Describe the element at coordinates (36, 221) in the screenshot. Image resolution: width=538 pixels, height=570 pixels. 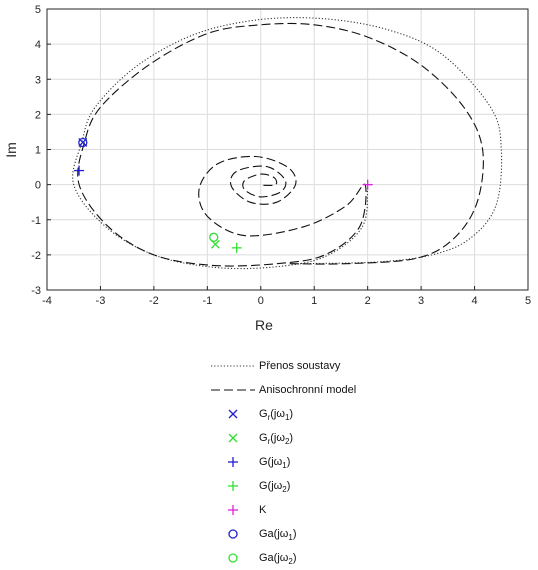
I see `y-tick-label: -1` at that location.